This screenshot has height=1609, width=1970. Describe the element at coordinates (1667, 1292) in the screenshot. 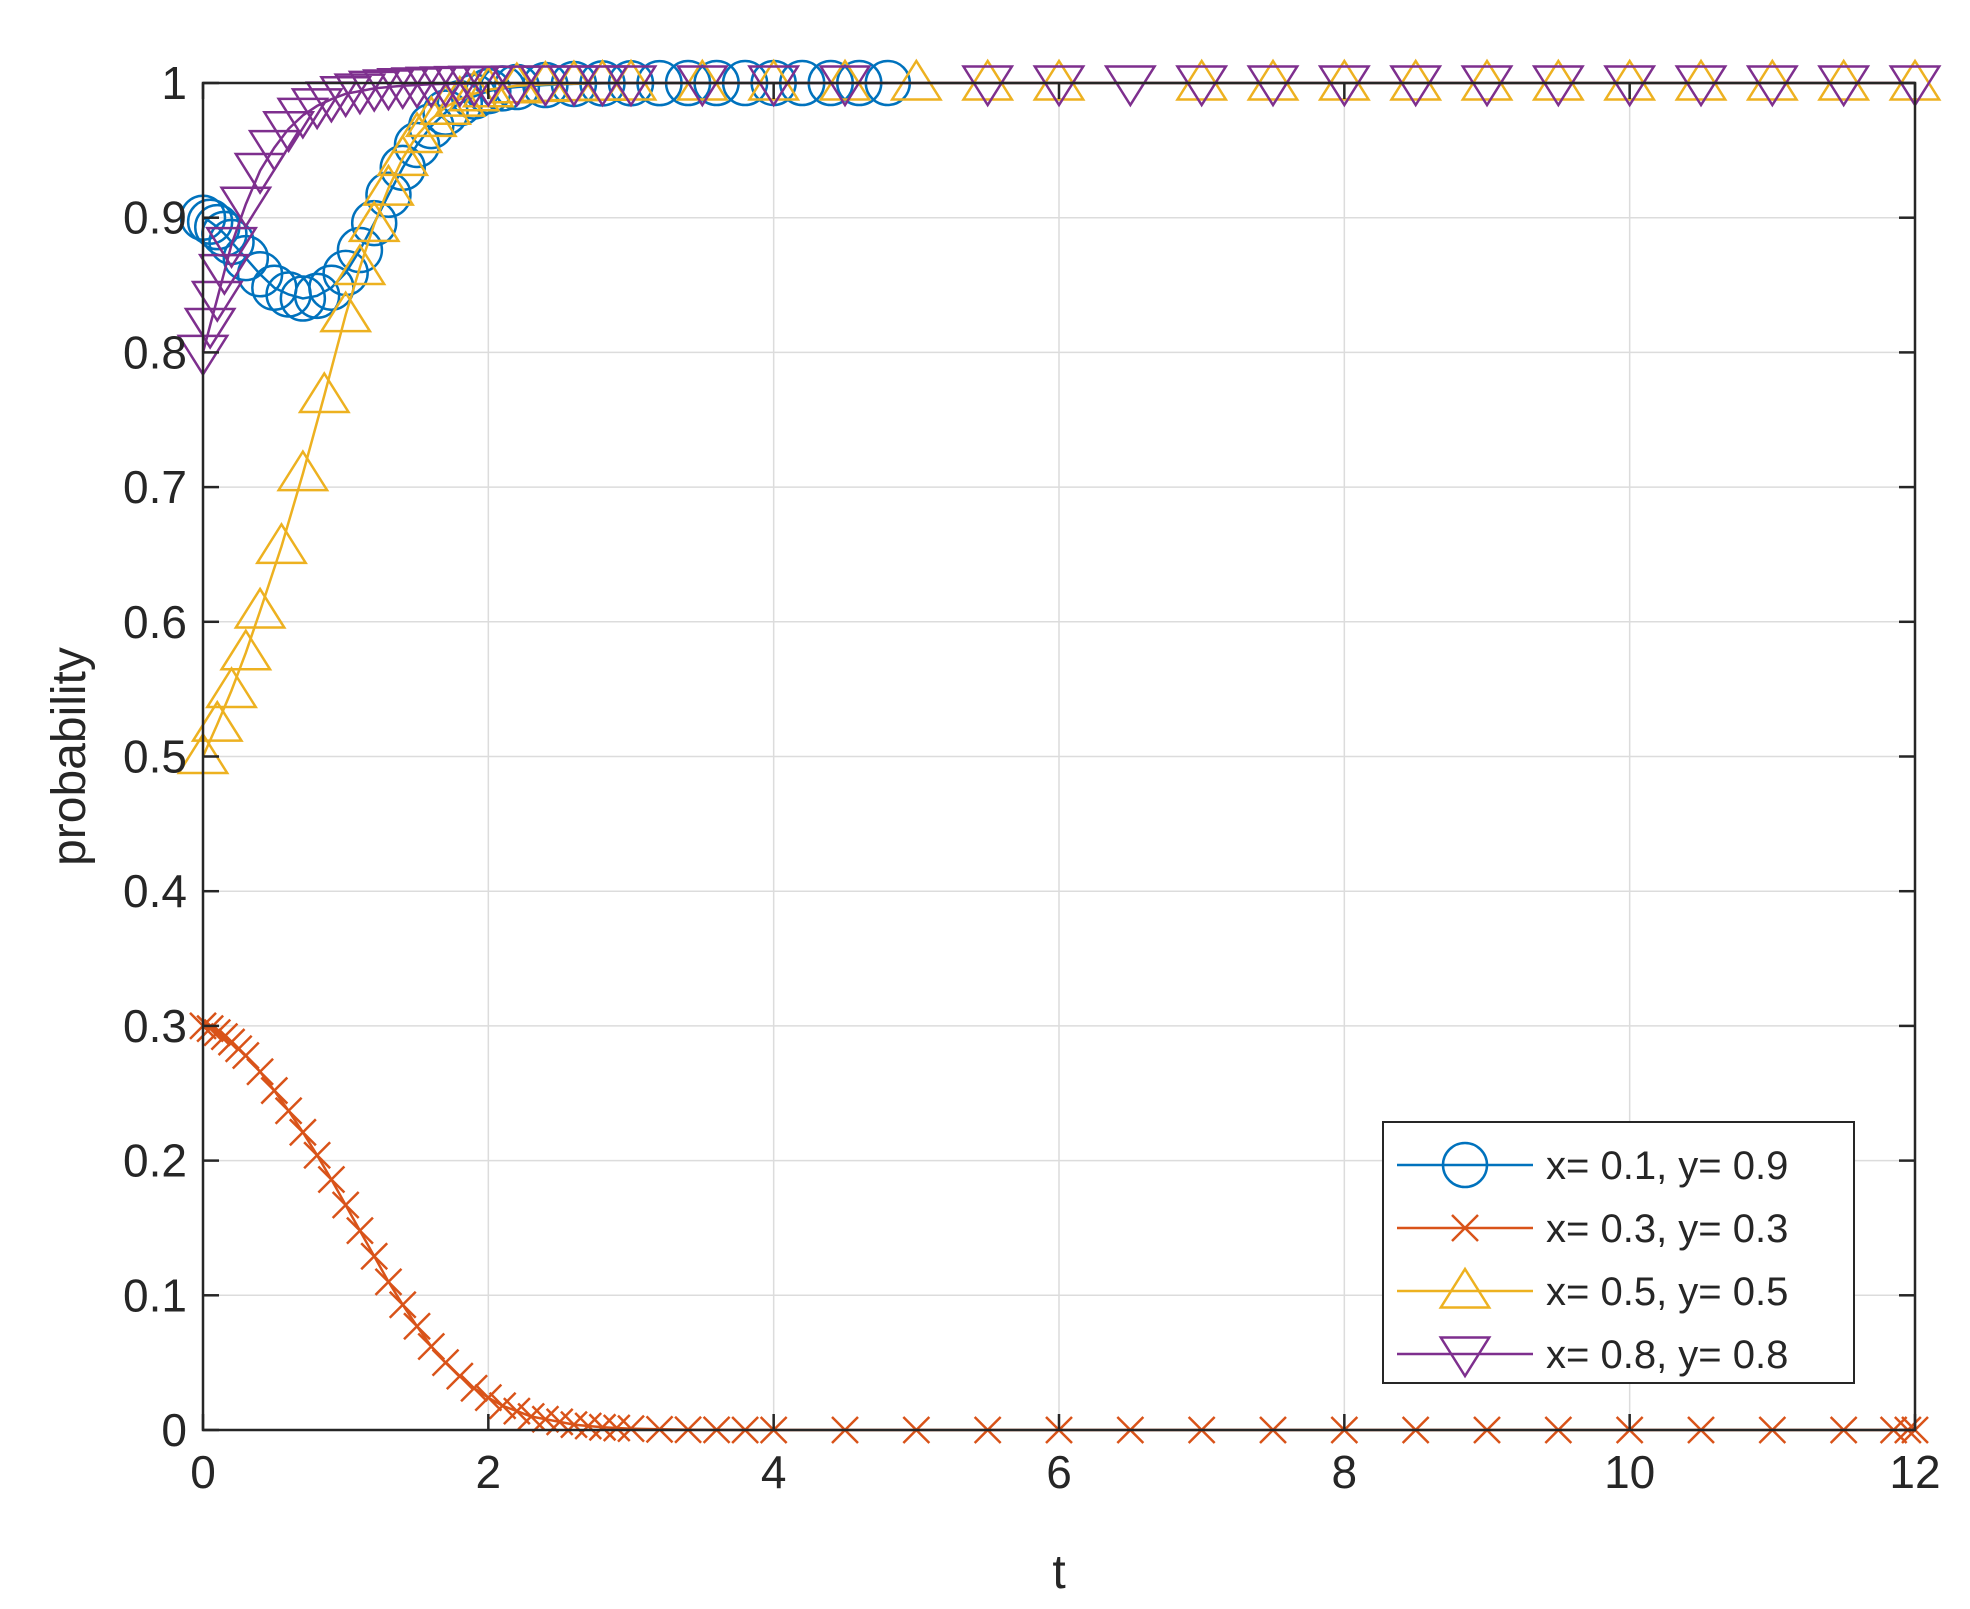

I see `legend-label: x= 0.5, y= 0.5` at that location.